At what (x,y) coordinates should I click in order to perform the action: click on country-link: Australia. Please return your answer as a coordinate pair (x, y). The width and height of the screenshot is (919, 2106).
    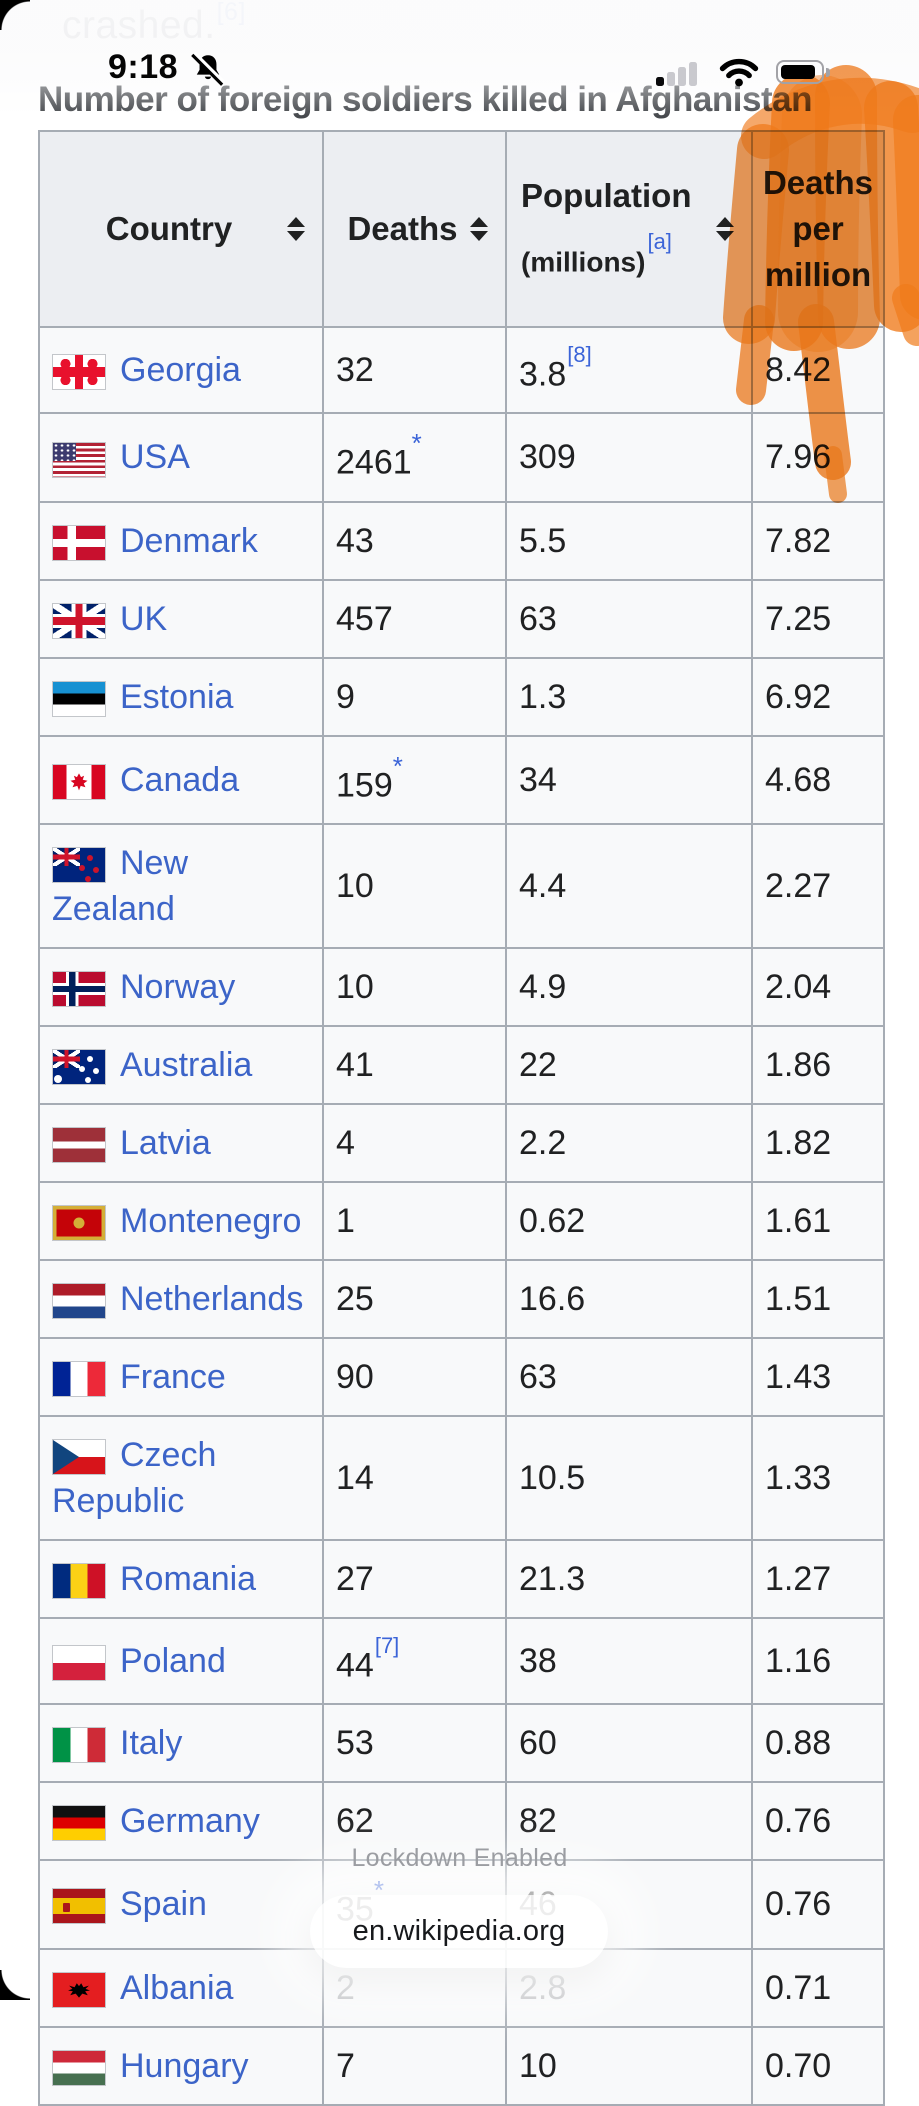
    Looking at the image, I should click on (186, 1064).